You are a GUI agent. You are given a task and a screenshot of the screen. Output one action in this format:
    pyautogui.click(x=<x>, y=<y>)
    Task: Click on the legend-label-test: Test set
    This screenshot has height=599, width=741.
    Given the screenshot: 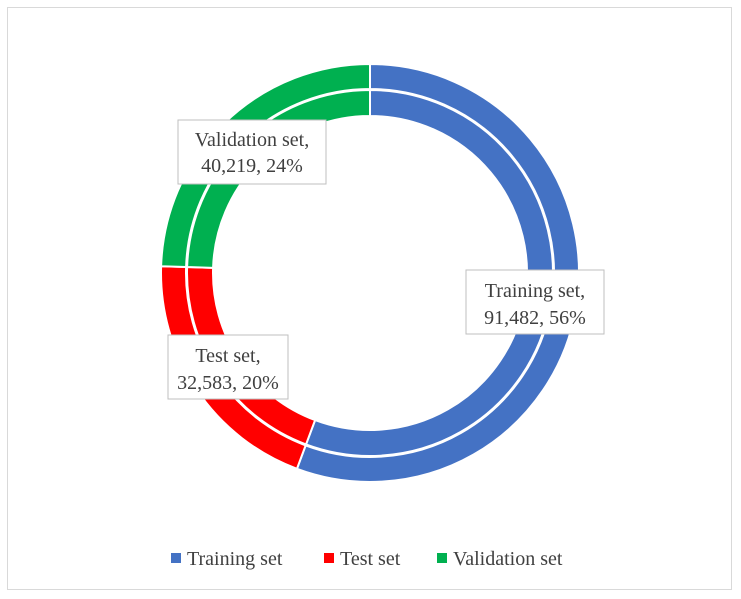 What is the action you would take?
    pyautogui.click(x=370, y=559)
    